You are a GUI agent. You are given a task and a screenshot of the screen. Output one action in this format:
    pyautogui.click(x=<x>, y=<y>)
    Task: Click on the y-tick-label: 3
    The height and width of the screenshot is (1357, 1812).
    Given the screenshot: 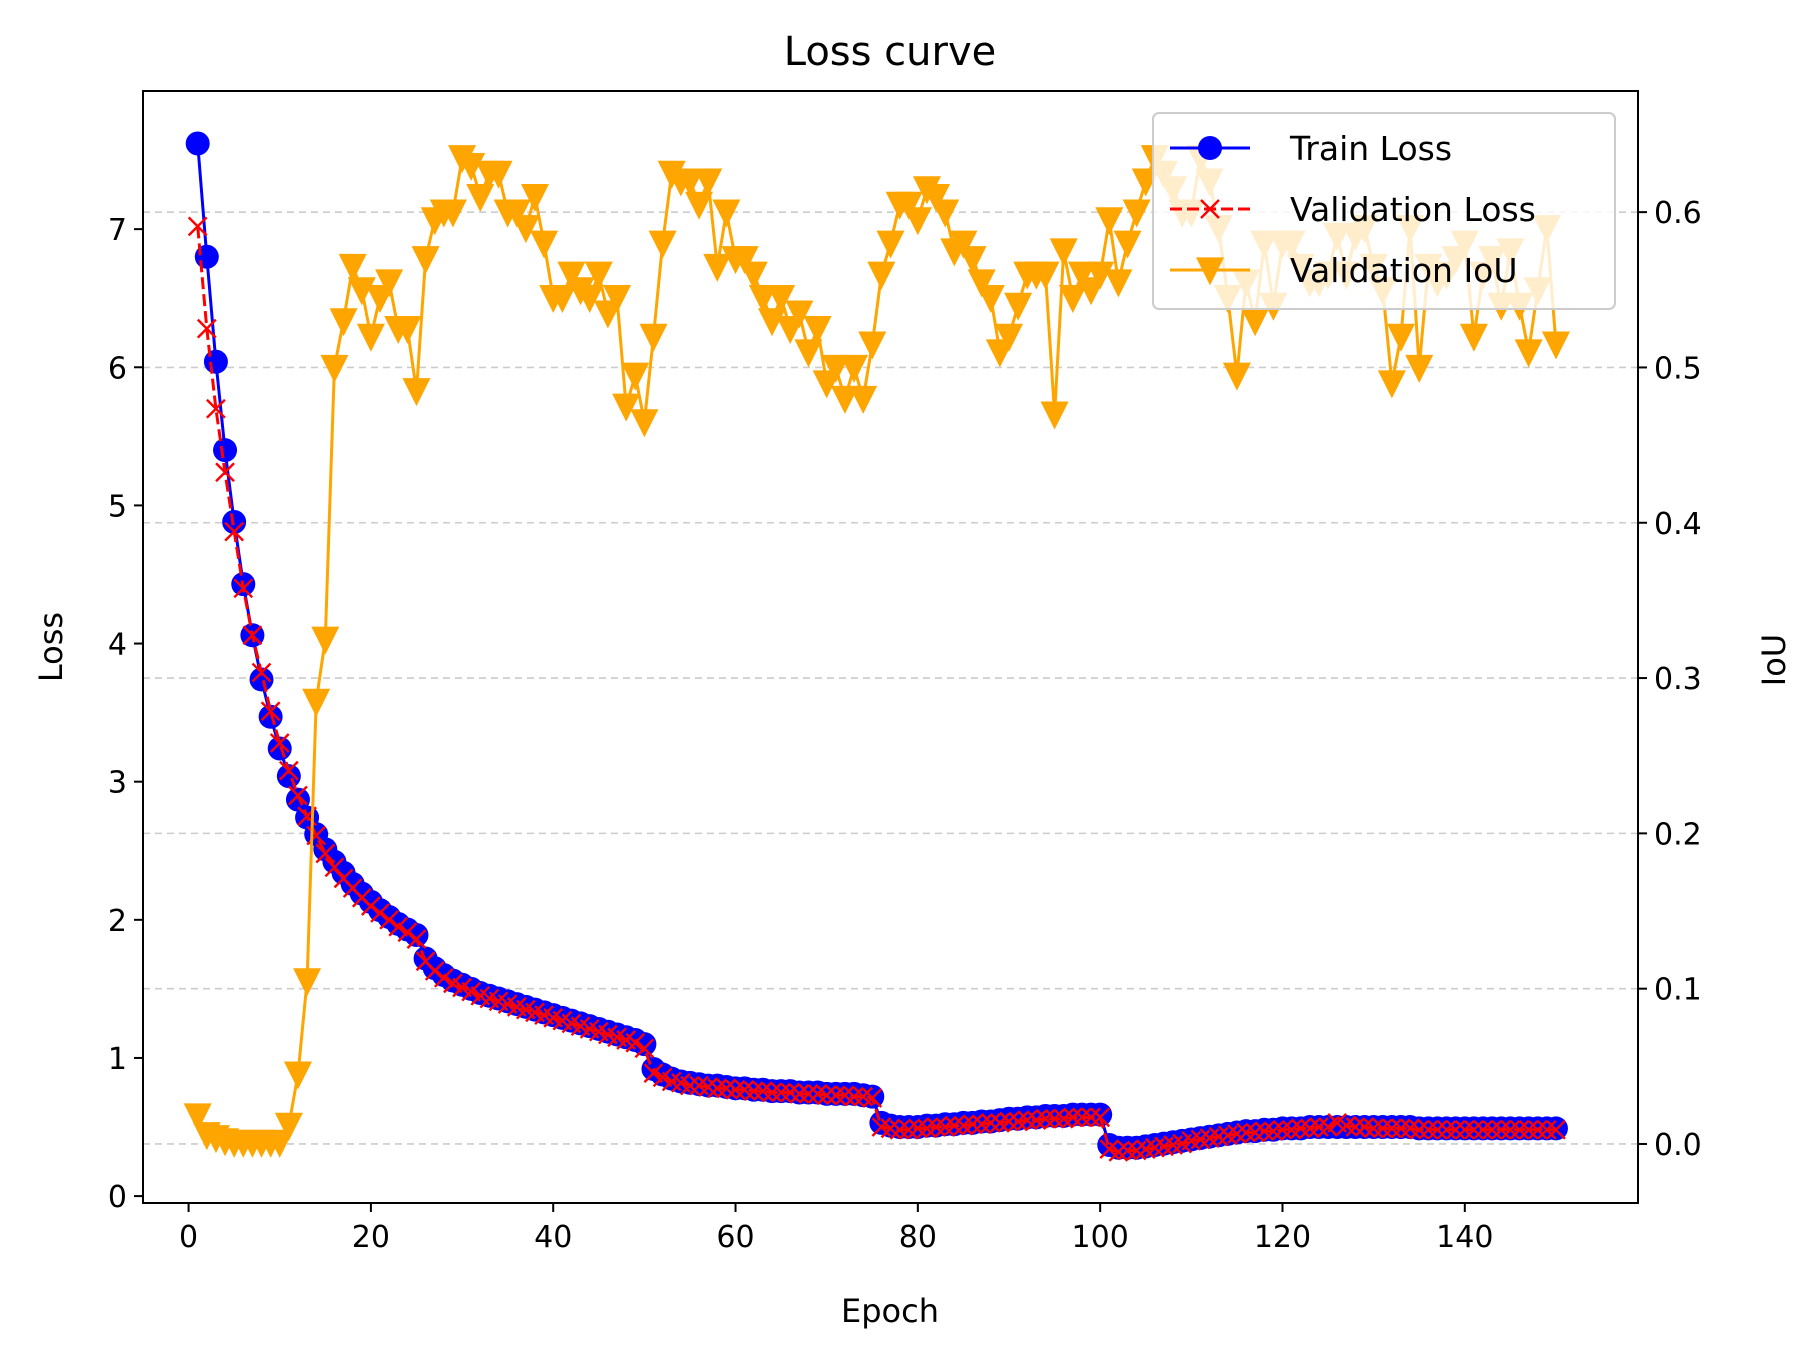 What is the action you would take?
    pyautogui.click(x=117, y=783)
    